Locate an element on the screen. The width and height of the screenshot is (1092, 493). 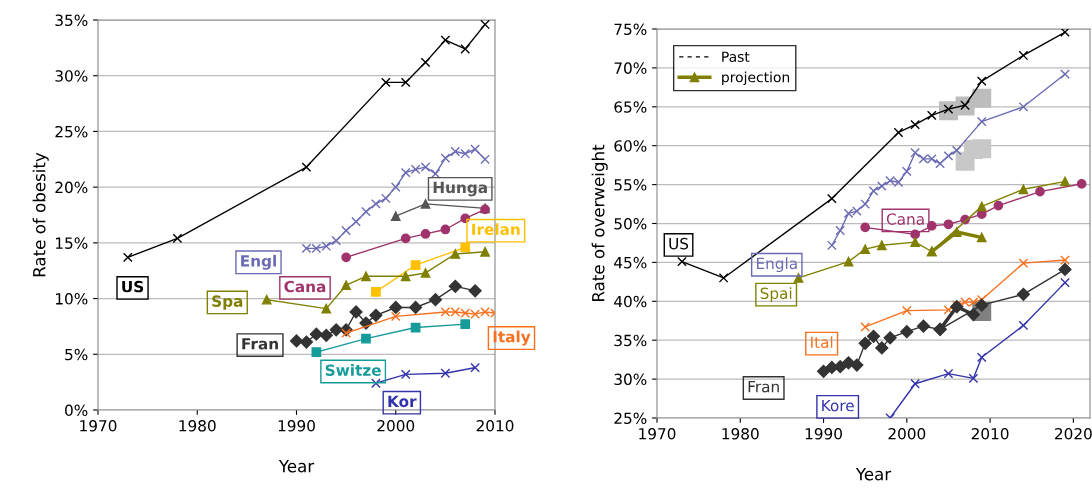
y-tick-label: 40% is located at coordinates (630, 301).